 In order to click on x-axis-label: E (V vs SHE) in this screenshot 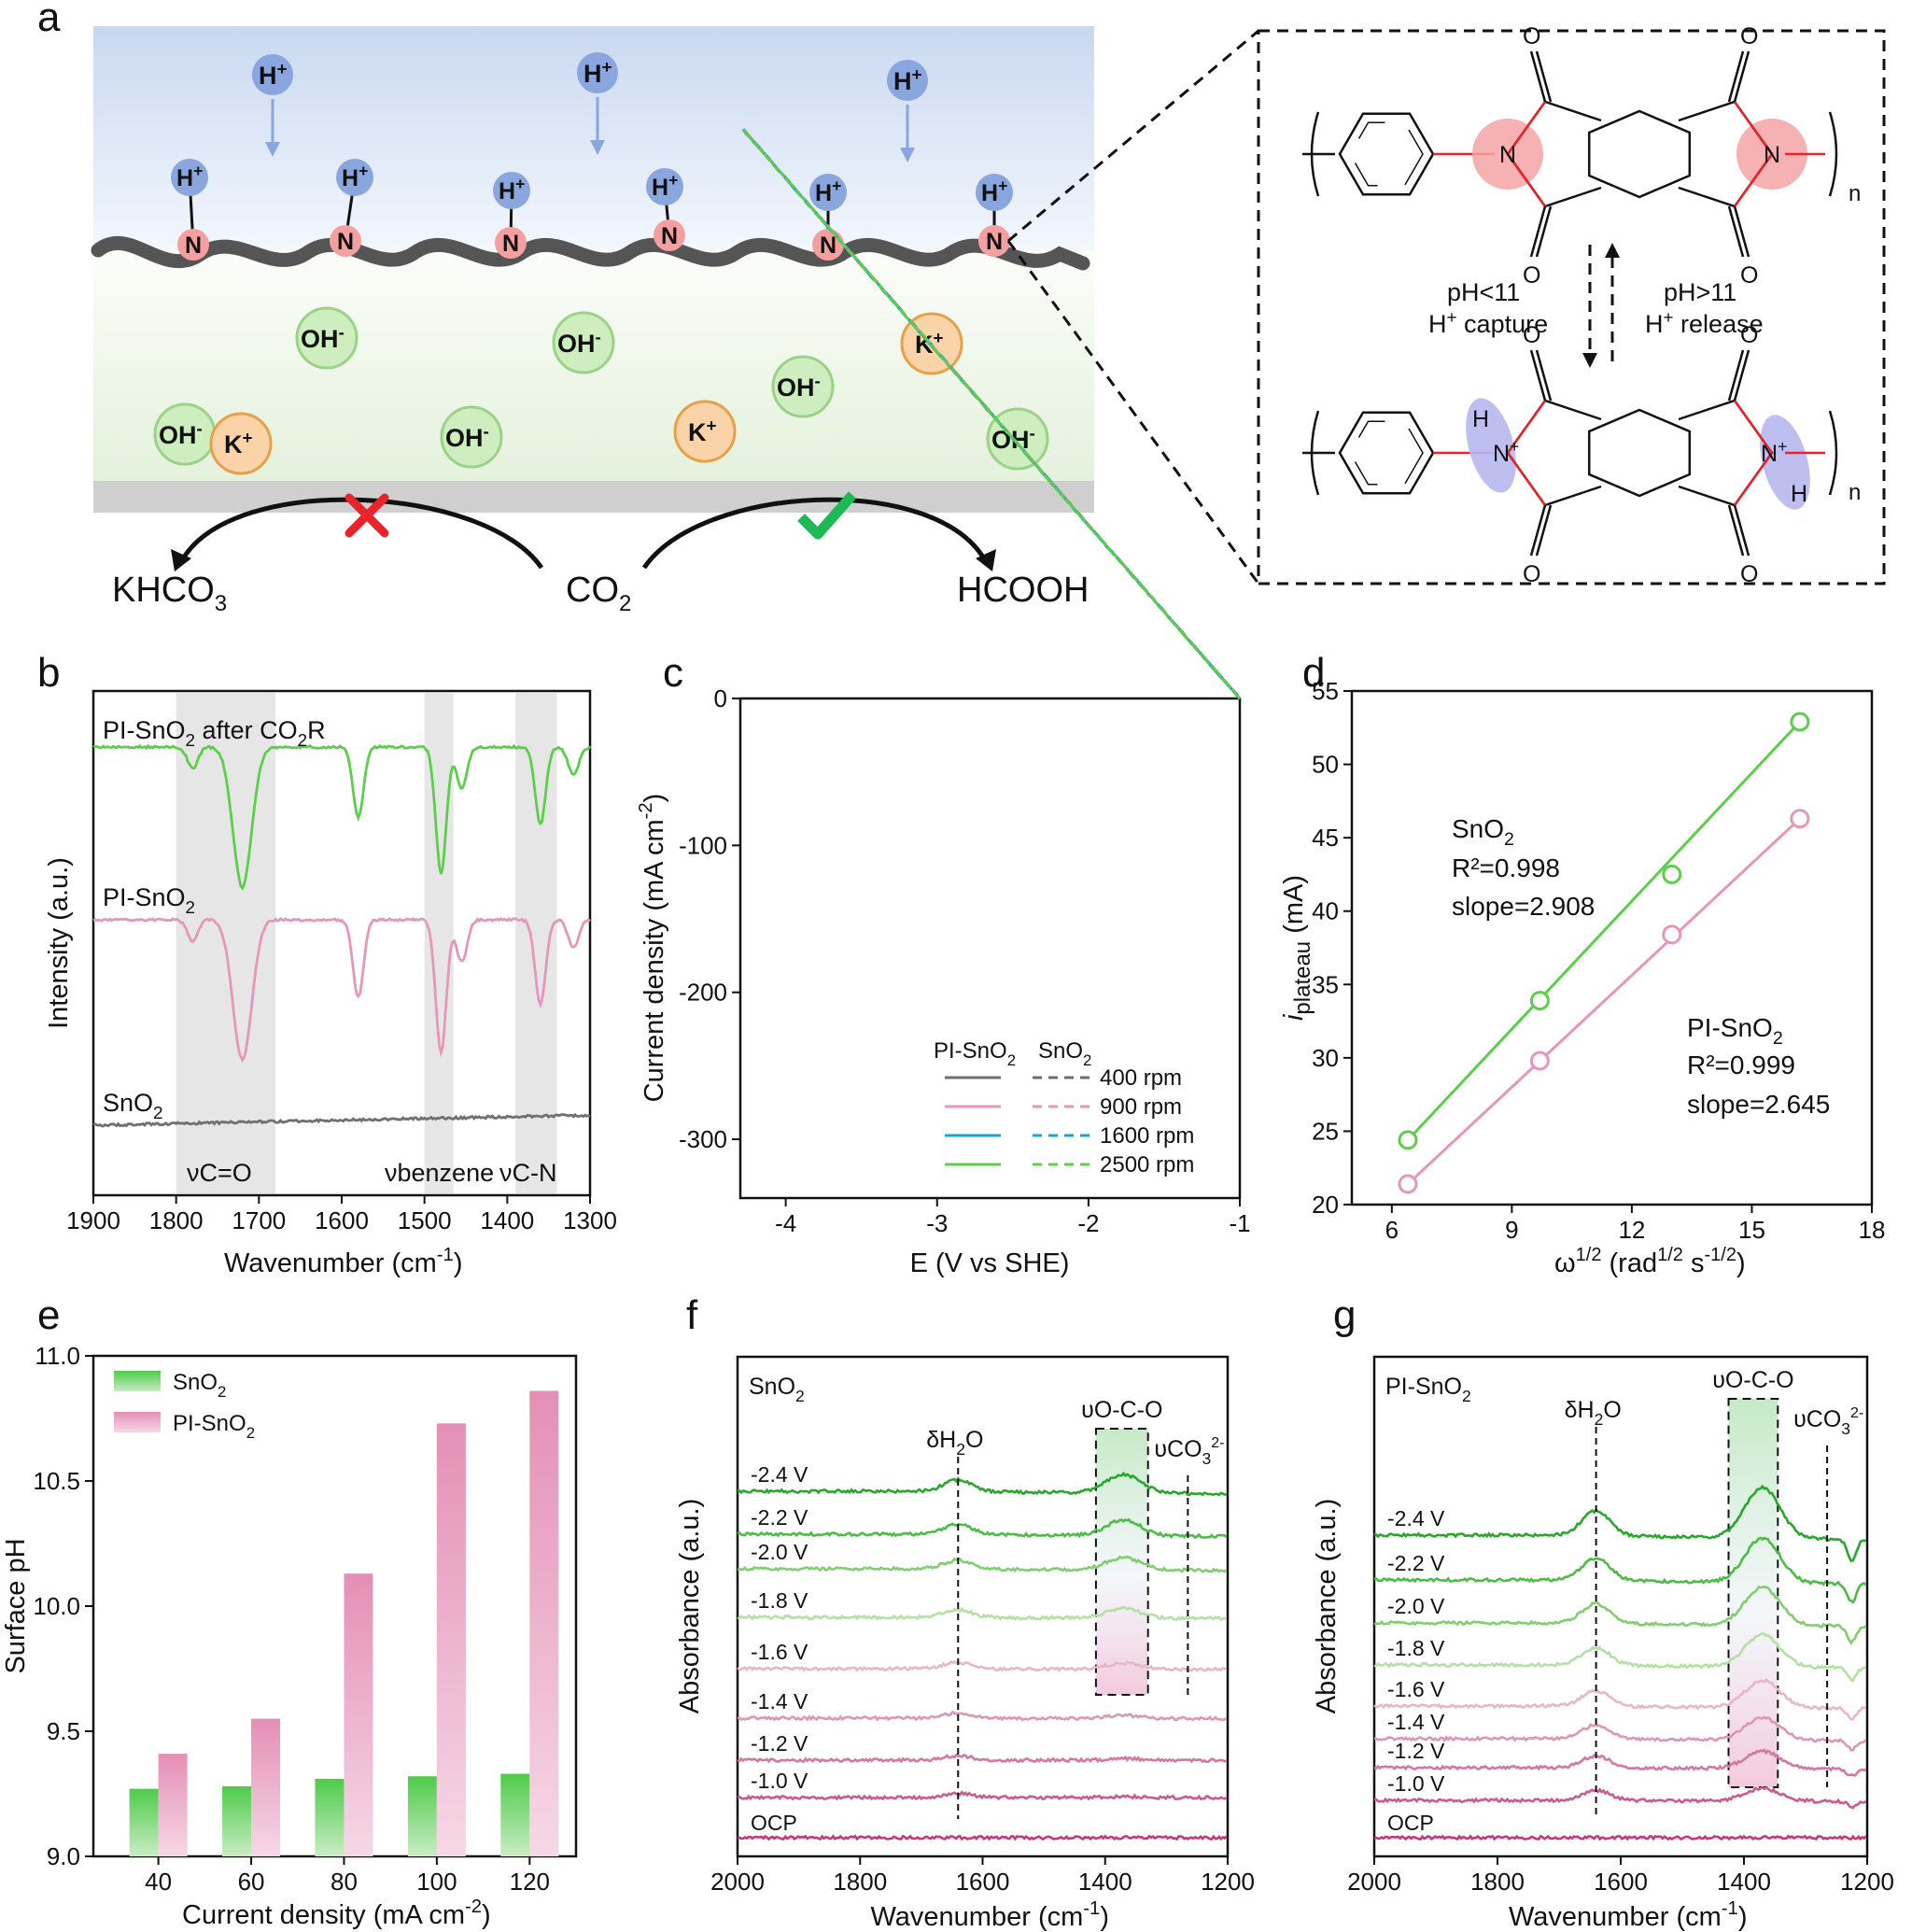, I will do `click(990, 1263)`.